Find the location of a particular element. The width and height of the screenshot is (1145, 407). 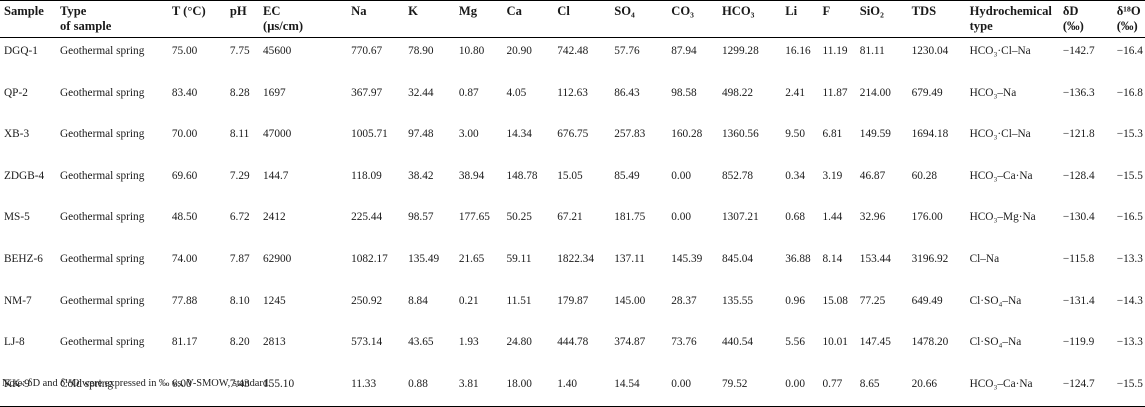

cell-ca: 148.78 is located at coordinates (522, 175).